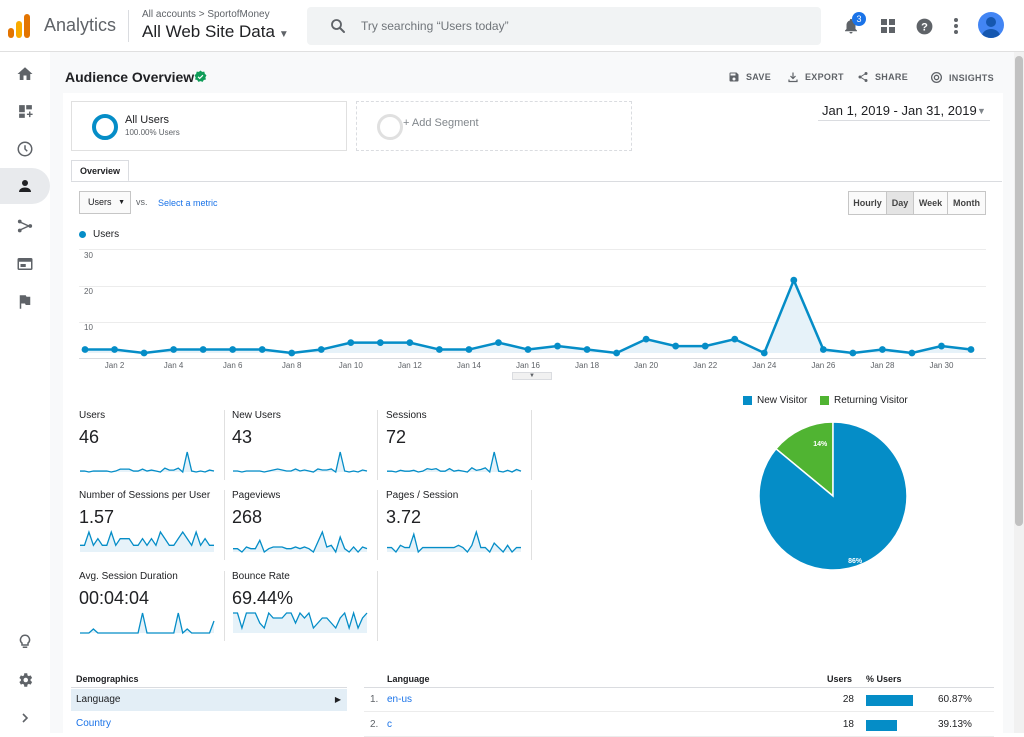  I want to click on granularity-hourly: Hourly, so click(867, 203).